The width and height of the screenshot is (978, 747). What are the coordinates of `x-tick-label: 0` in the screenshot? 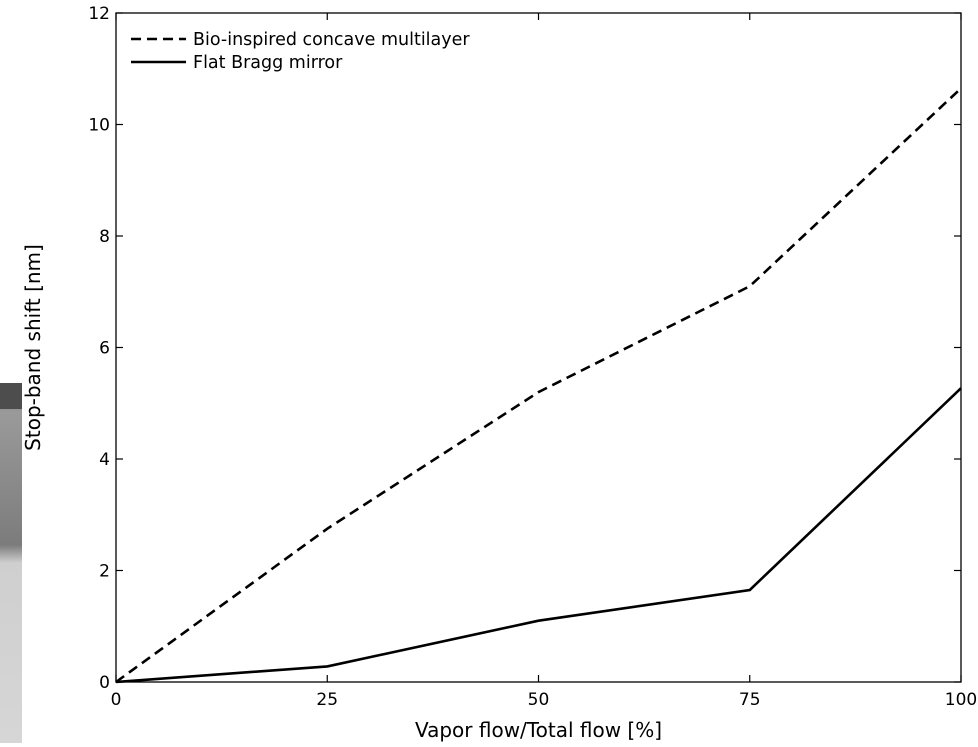 It's located at (116, 700).